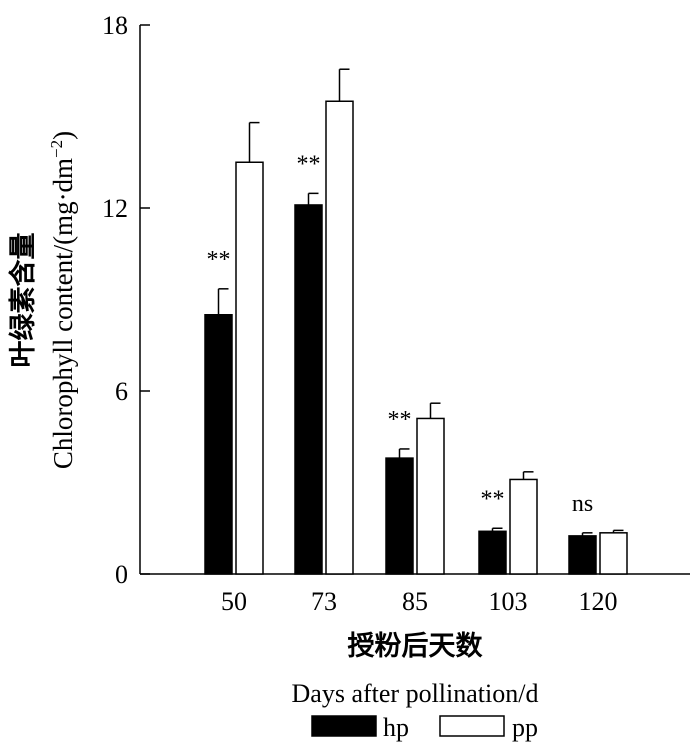 The image size is (700, 756). I want to click on legend-label-pp: pp, so click(525, 727).